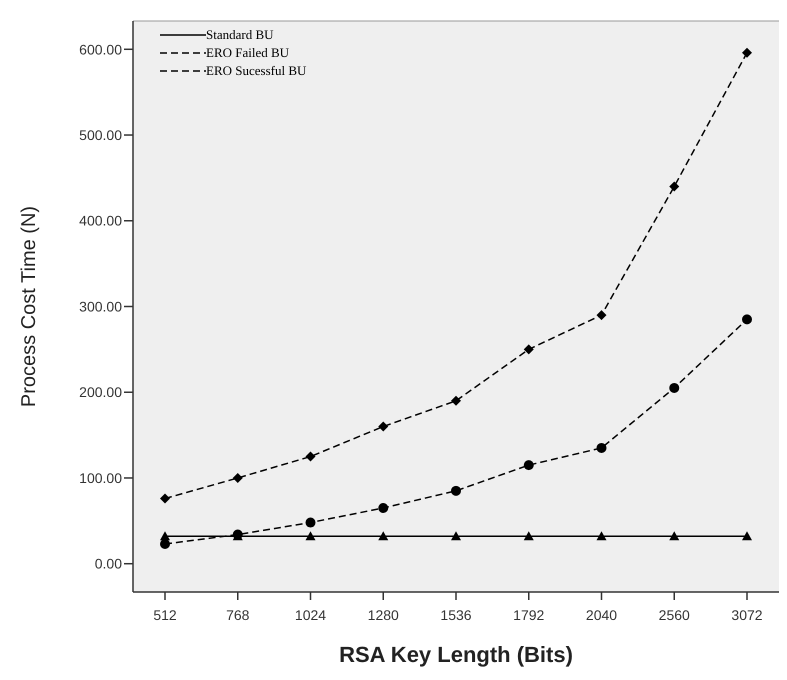 The width and height of the screenshot is (787, 680). What do you see at coordinates (747, 614) in the screenshot?
I see `x-tick-label: 3072` at bounding box center [747, 614].